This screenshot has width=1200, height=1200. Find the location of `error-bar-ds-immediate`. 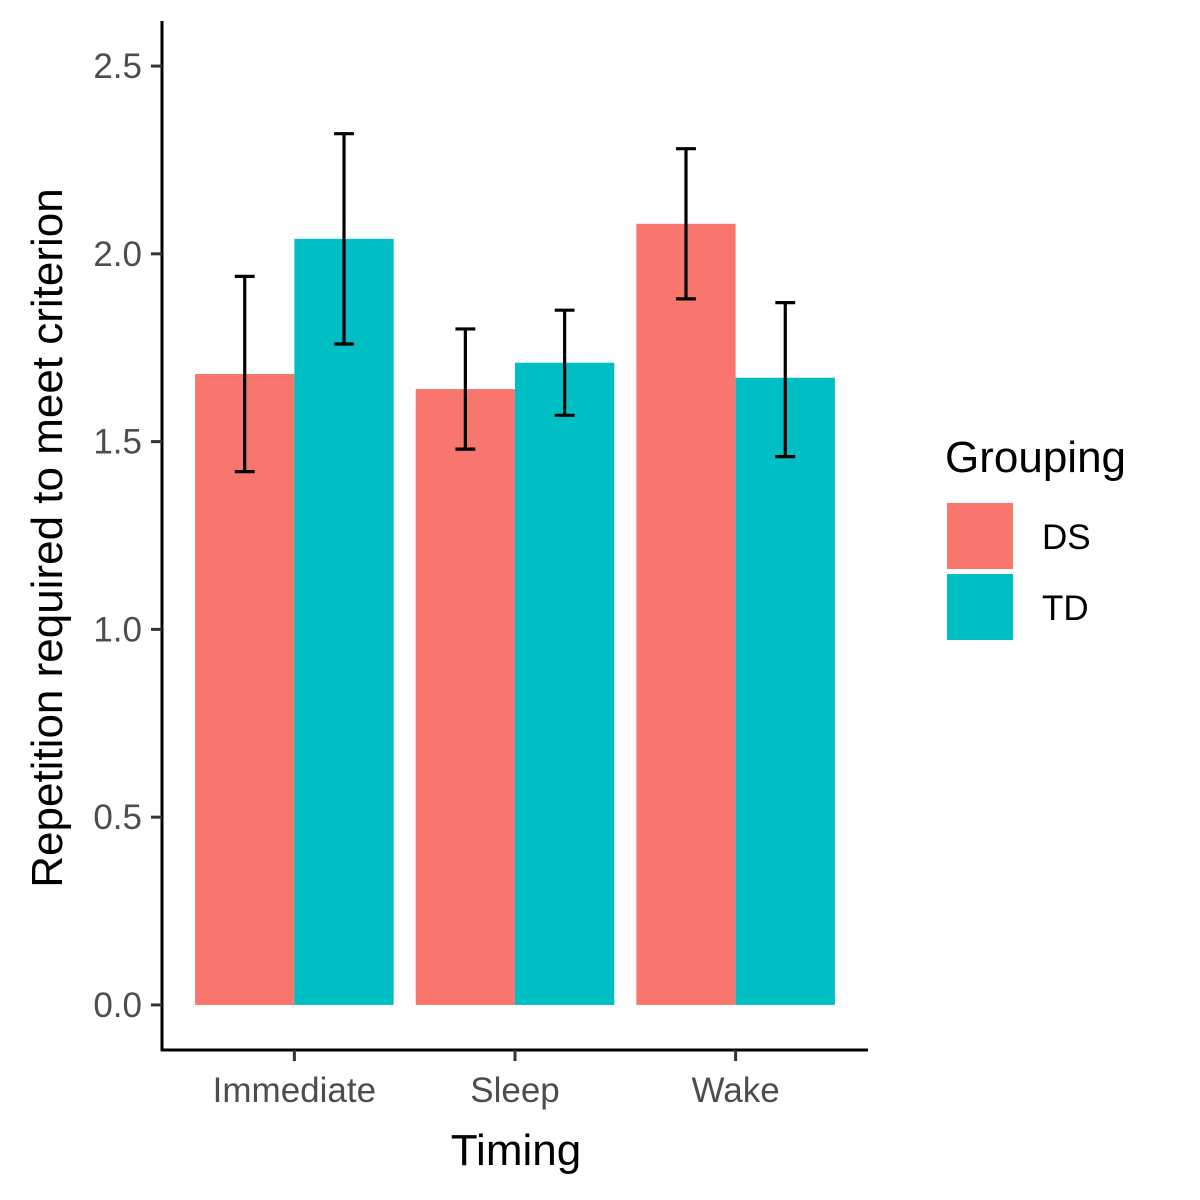

error-bar-ds-immediate is located at coordinates (244, 374).